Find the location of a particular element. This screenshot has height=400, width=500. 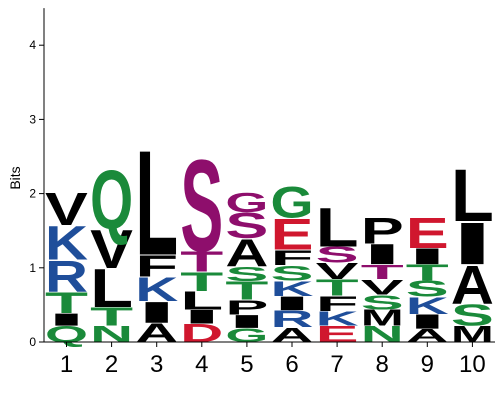

x-tick-label: 7 is located at coordinates (336, 364).